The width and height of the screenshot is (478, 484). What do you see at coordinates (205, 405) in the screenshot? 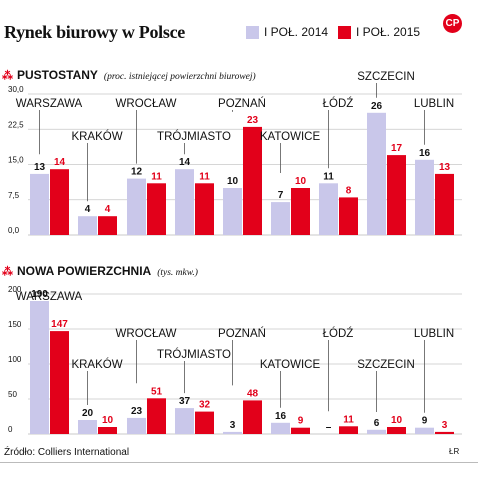
I see `data-label-2015: 32` at bounding box center [205, 405].